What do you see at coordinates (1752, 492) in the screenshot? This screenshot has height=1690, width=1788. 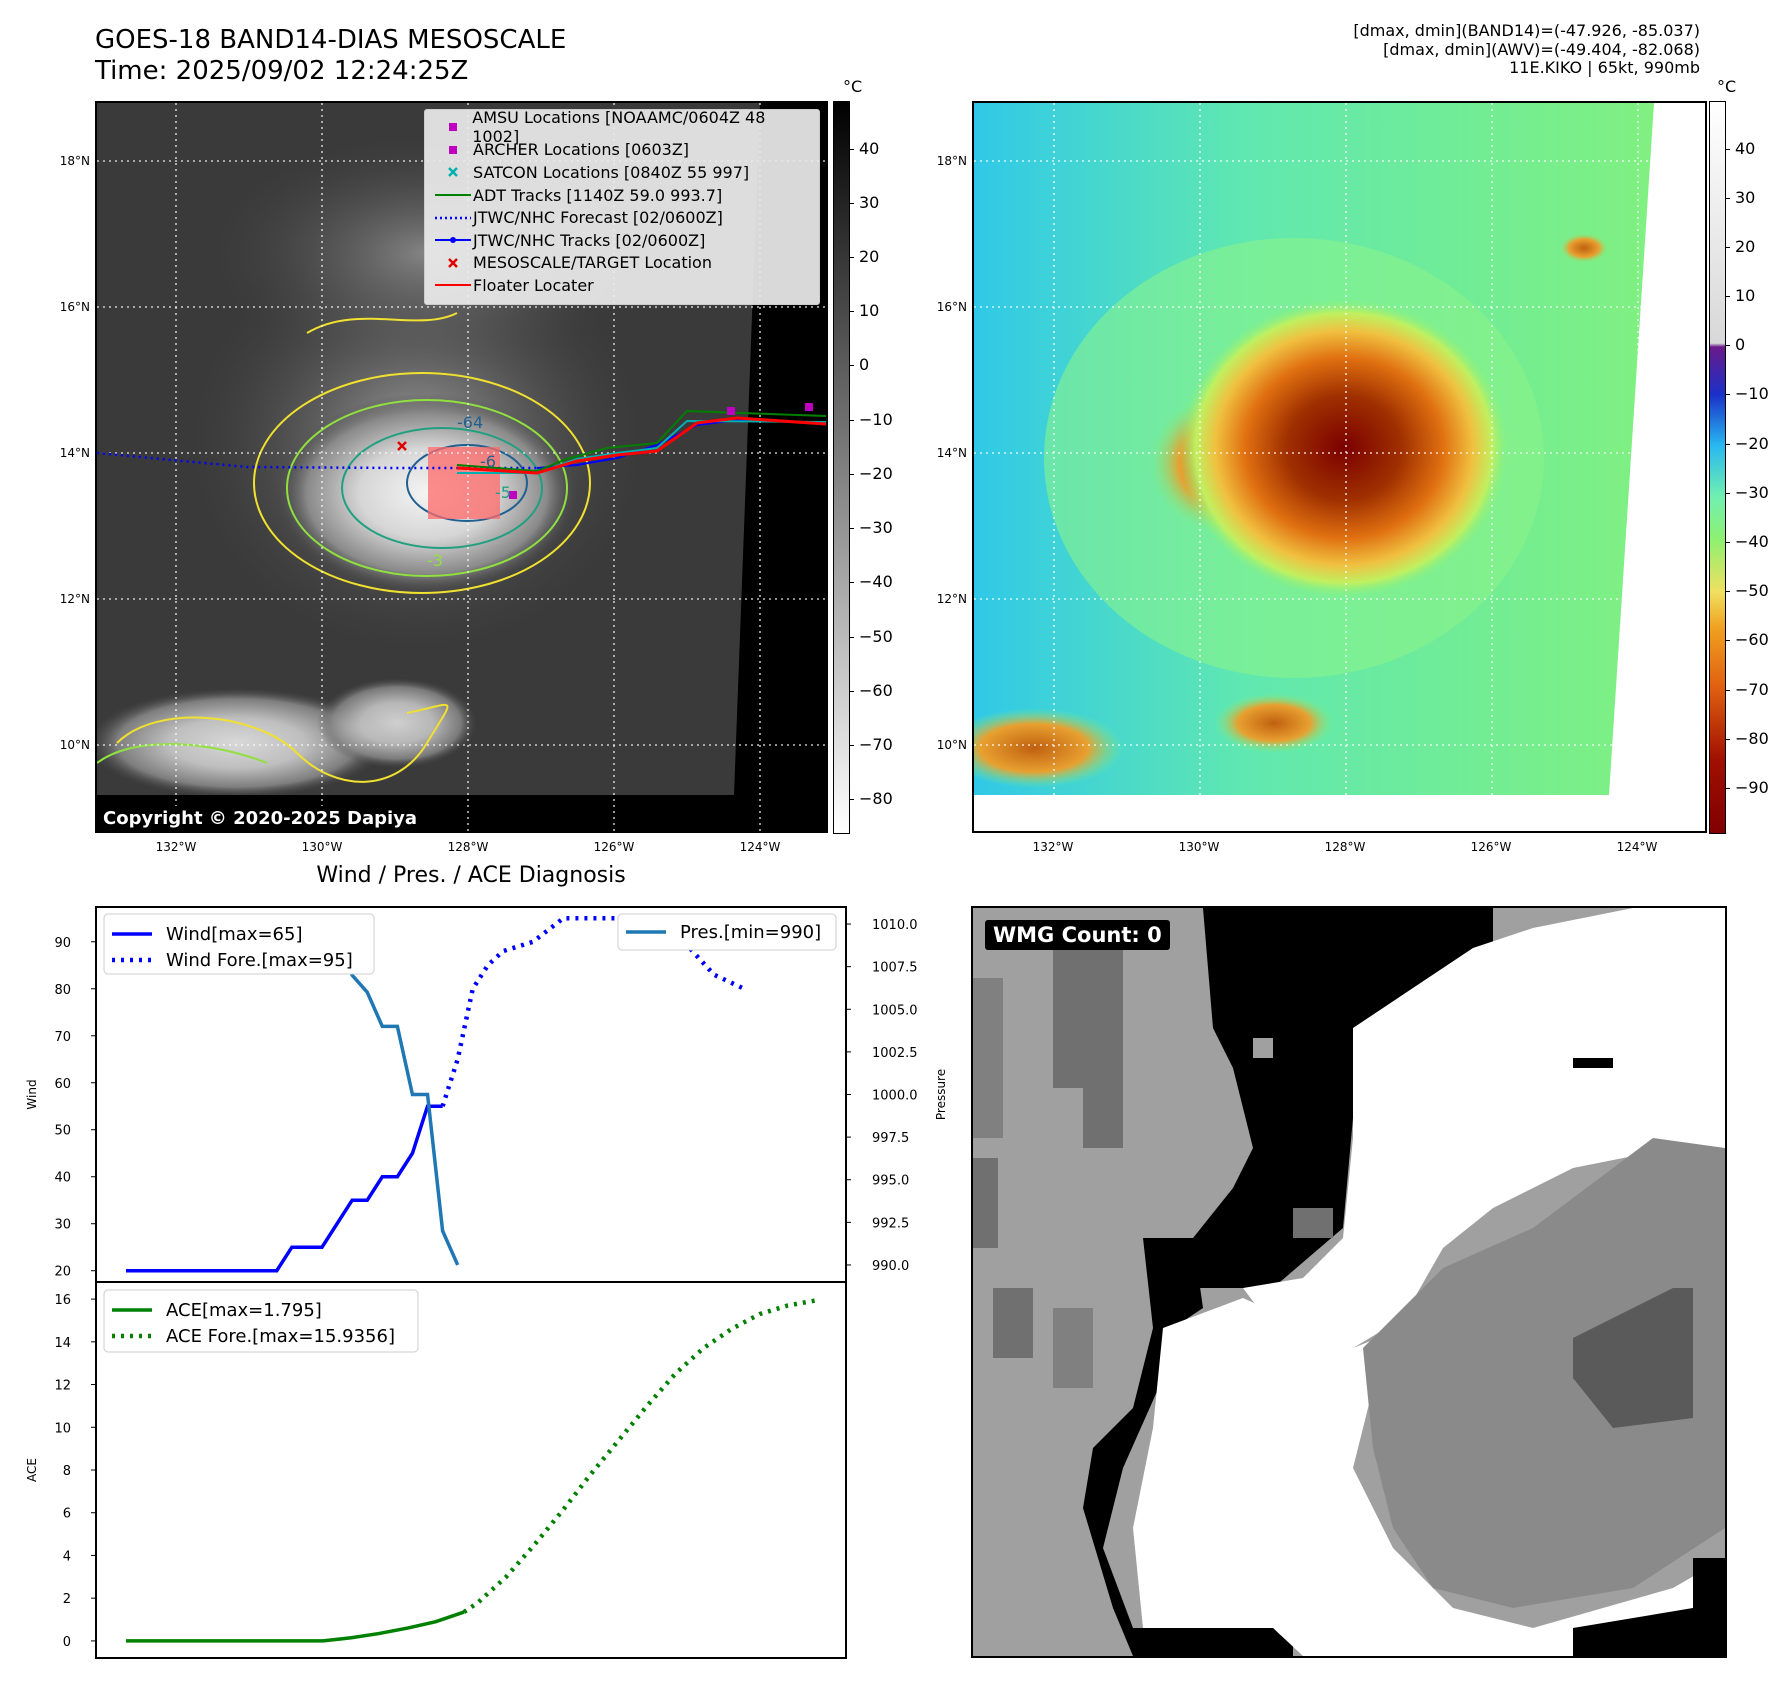 I see `dias-colorbar-tick-label: −30` at bounding box center [1752, 492].